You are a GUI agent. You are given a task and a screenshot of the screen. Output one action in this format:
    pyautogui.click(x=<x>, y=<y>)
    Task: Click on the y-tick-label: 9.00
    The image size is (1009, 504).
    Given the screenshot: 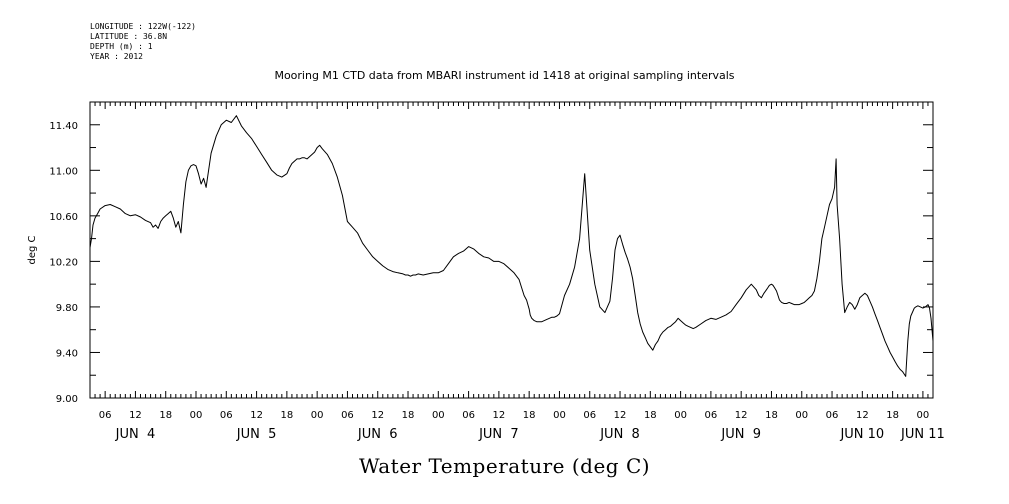 What is the action you would take?
    pyautogui.click(x=67, y=399)
    